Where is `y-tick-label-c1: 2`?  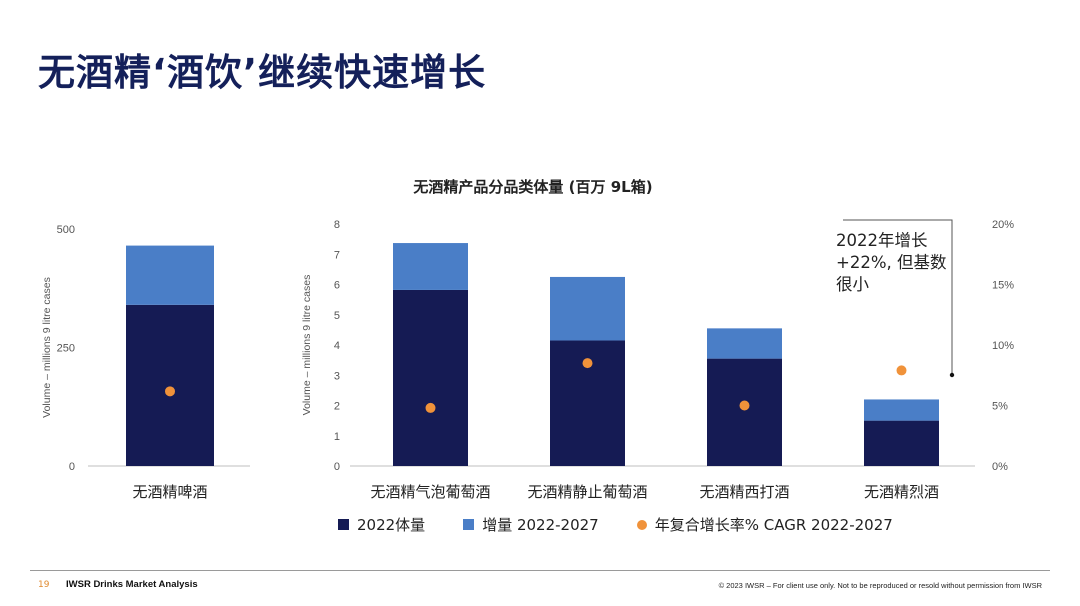
y-tick-label-c1: 2 is located at coordinates (337, 407).